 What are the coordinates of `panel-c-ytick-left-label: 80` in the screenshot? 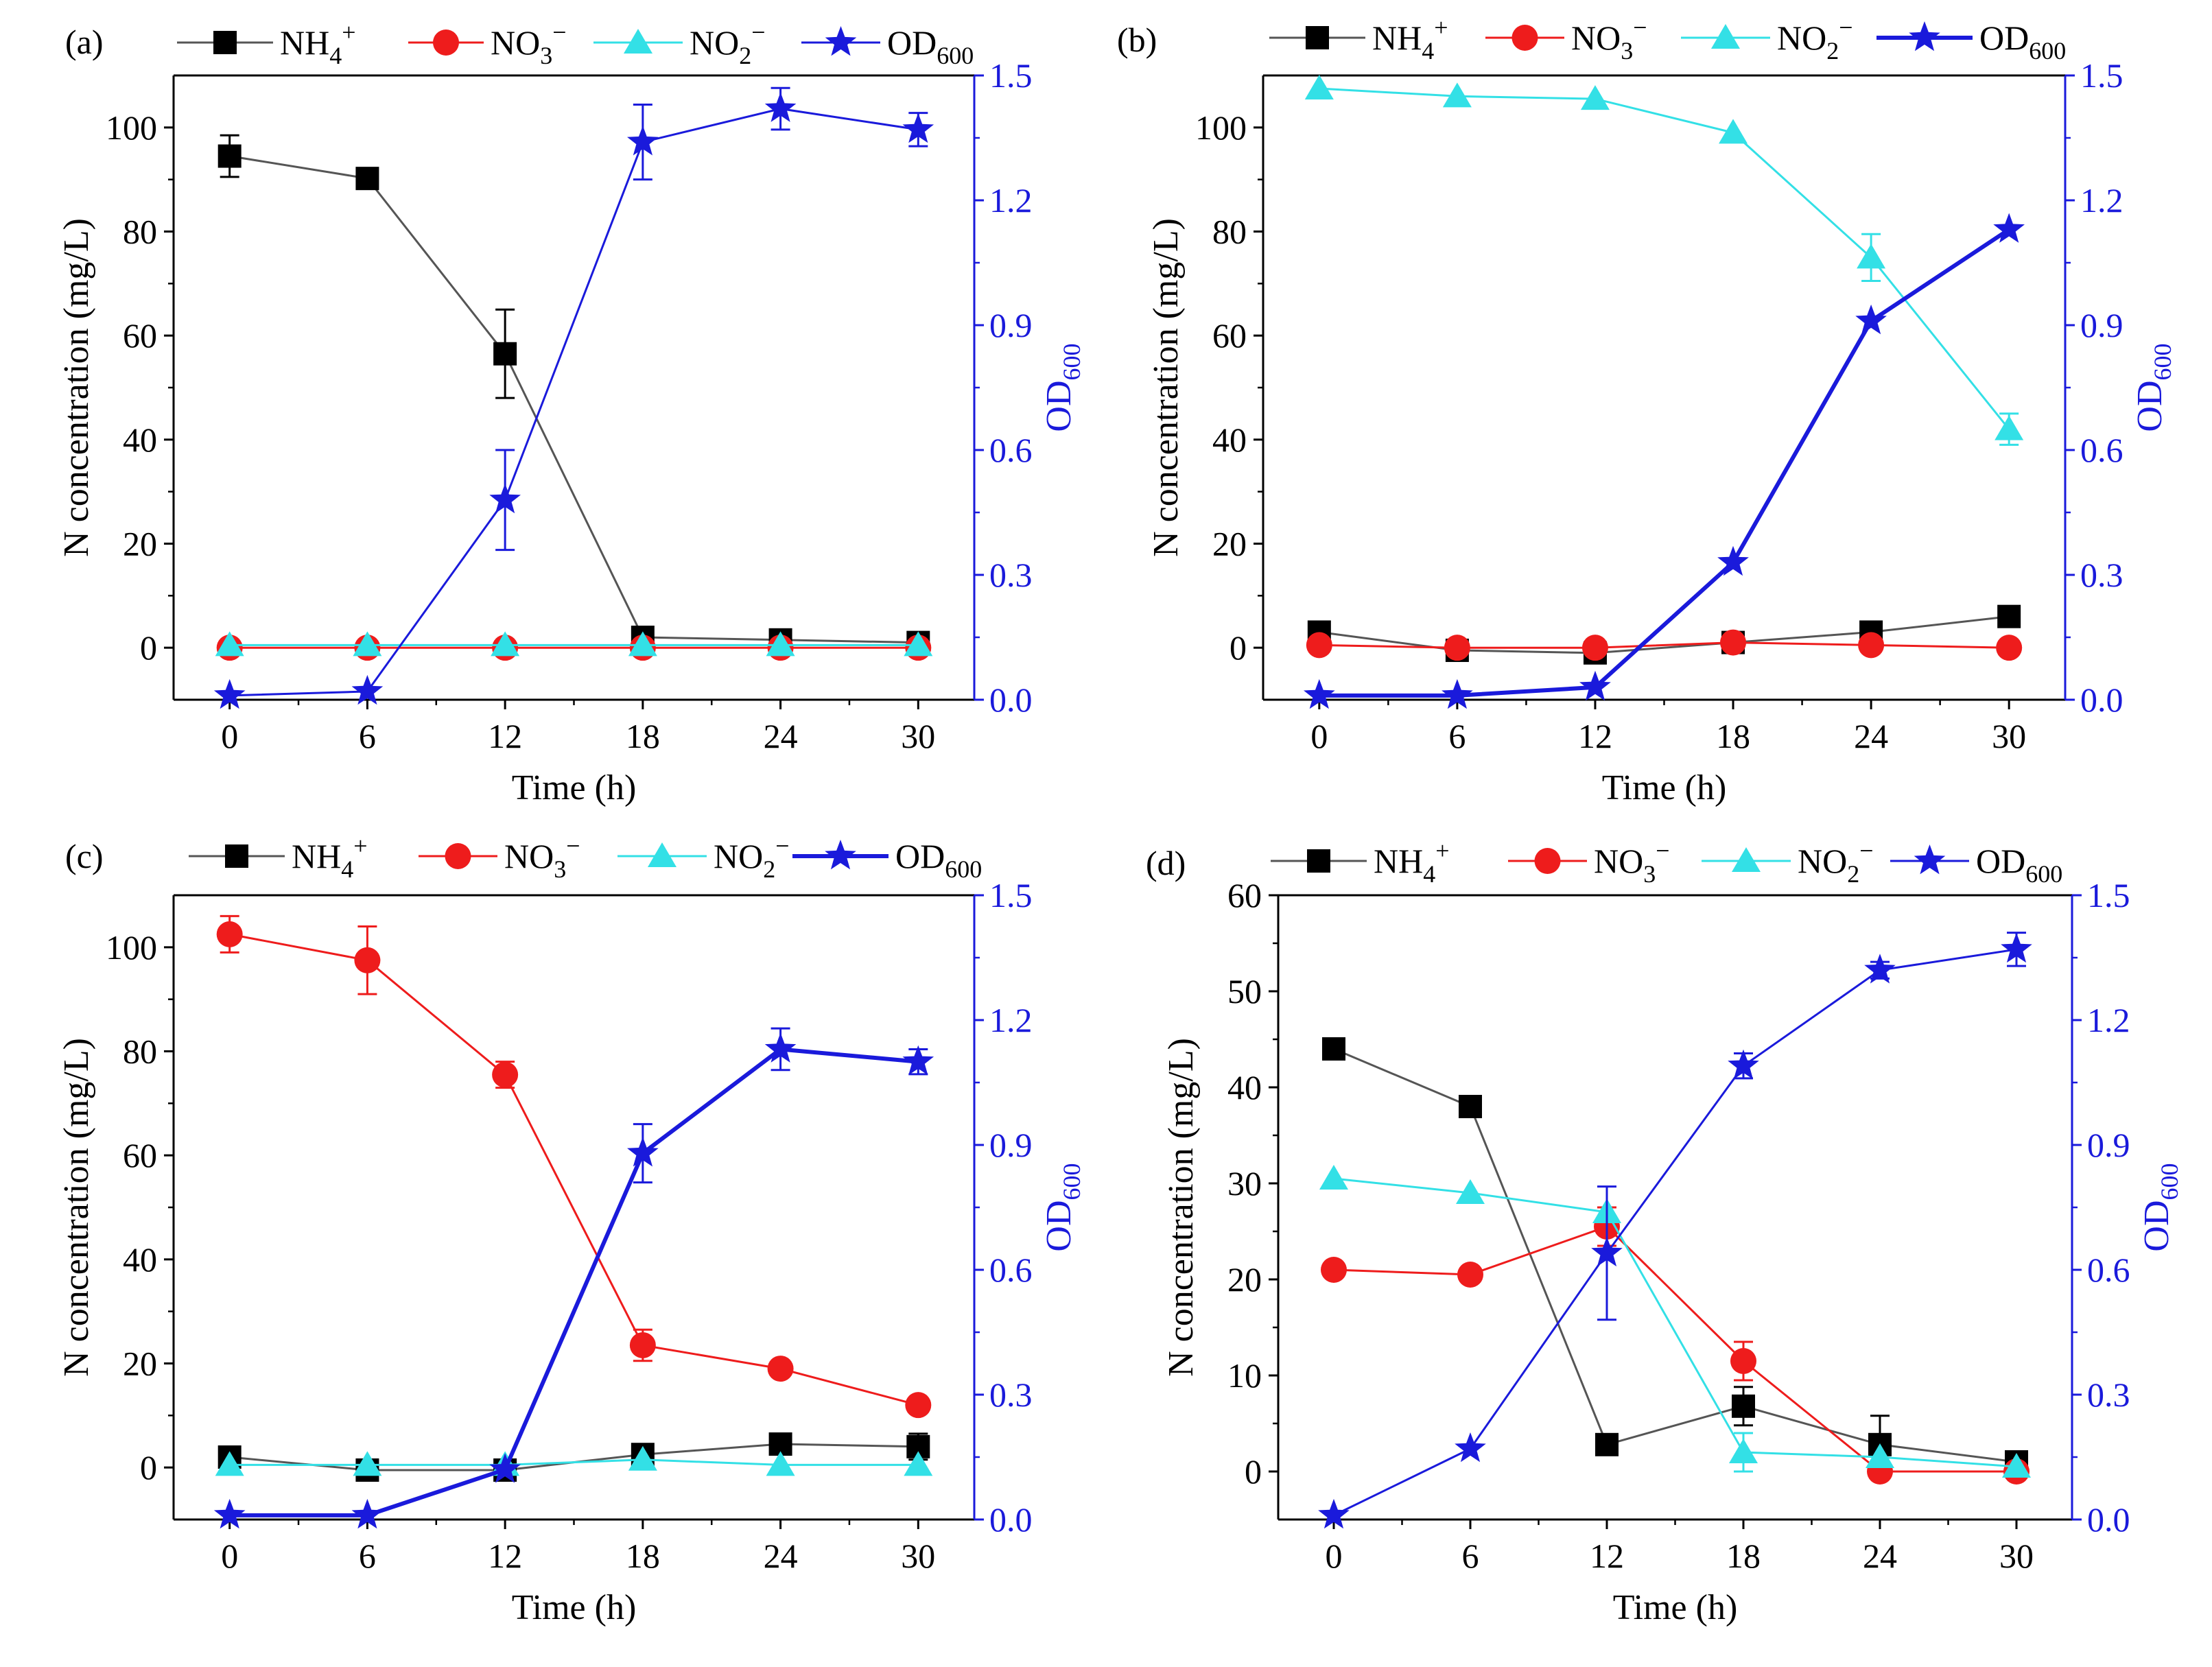 It's located at (140, 1051).